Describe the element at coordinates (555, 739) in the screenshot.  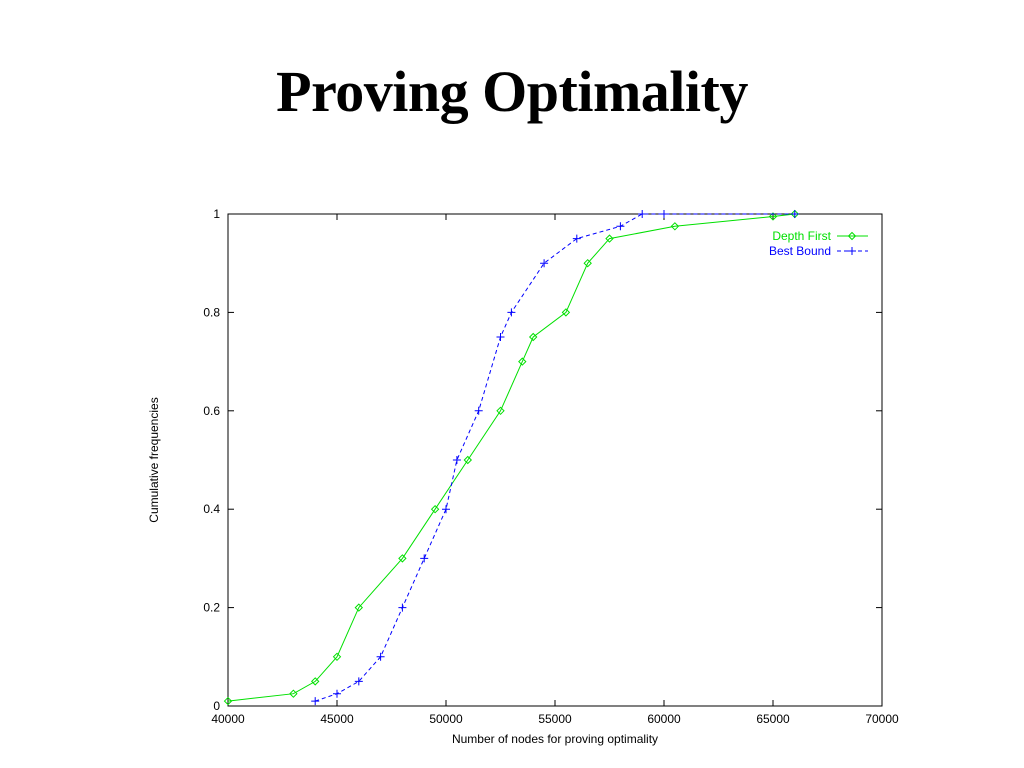
I see `x-axis-label: Number of nodes for proving optimality` at that location.